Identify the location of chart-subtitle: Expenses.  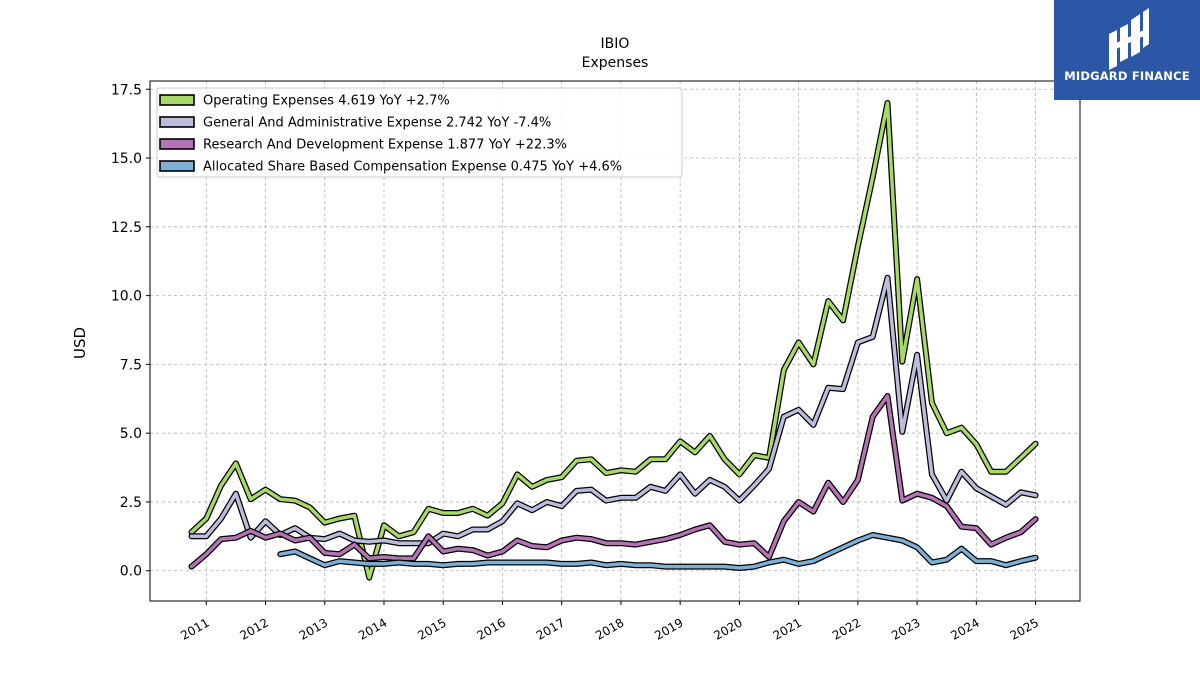
(615, 63).